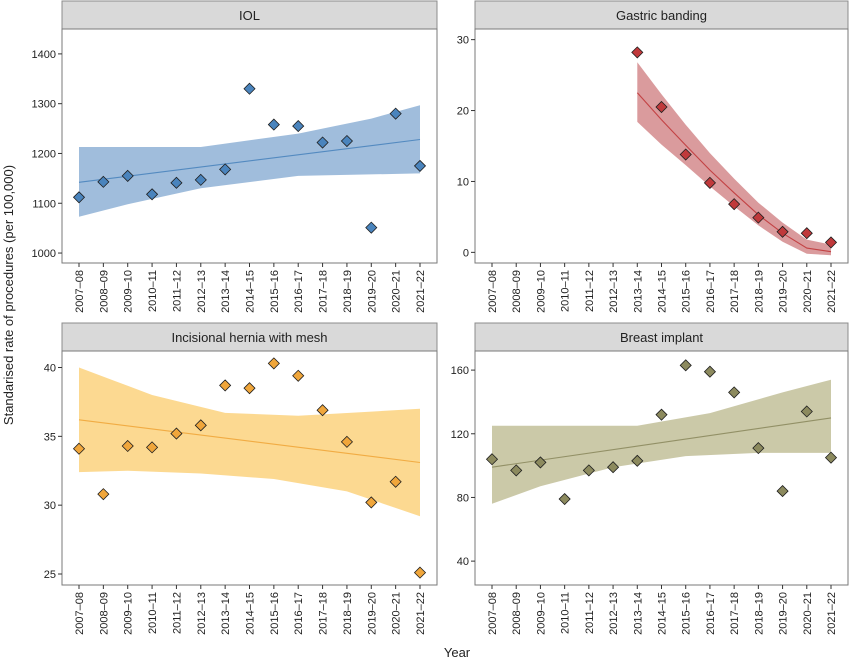 The height and width of the screenshot is (663, 852). I want to click on y-tick-label: 160, so click(460, 371).